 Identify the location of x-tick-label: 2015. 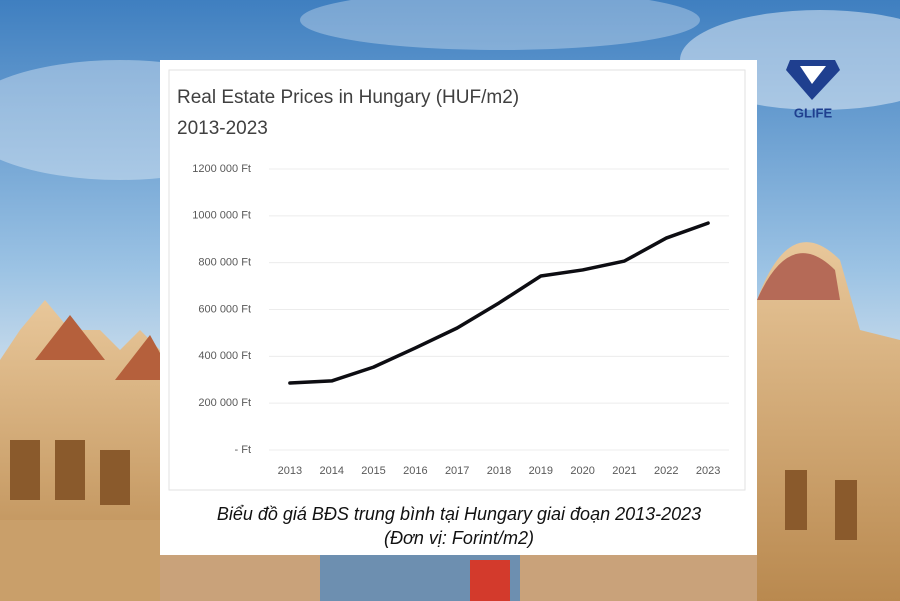
(373, 471).